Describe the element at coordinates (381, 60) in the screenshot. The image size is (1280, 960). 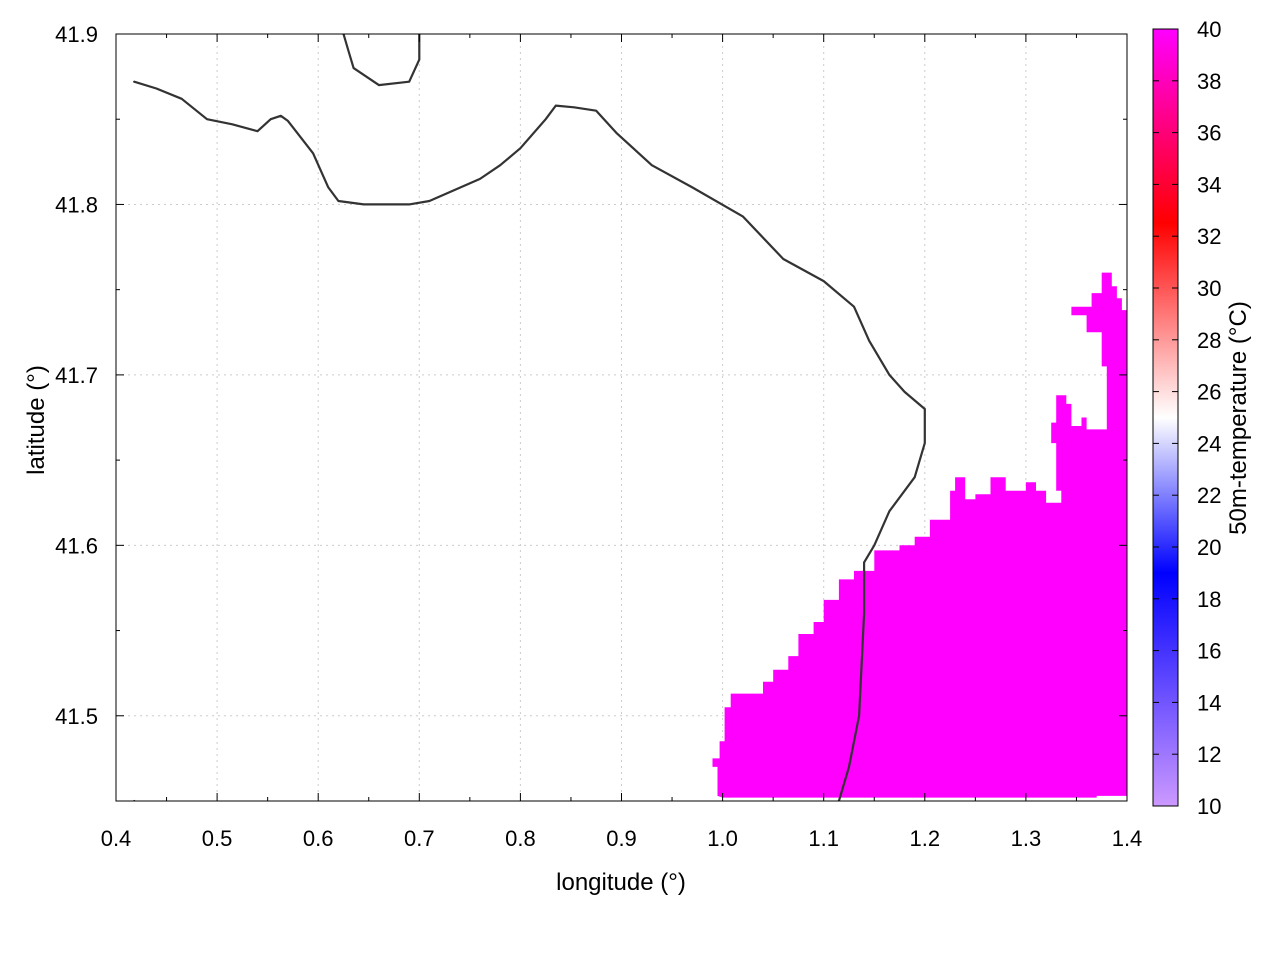
I see `contour-line` at that location.